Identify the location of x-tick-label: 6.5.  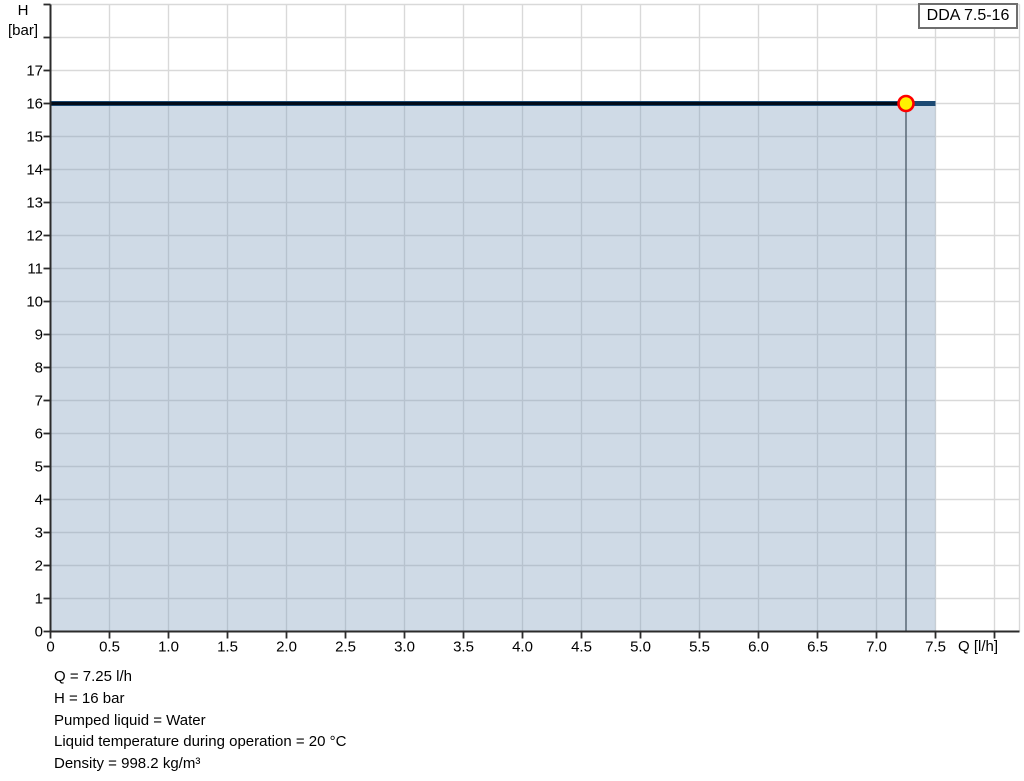
(817, 647).